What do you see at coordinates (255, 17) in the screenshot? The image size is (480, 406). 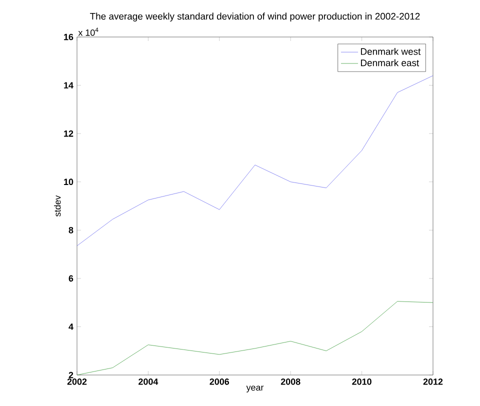 I see `chart-title: The average weekly standard deviation of wind power production in 2002-2012` at bounding box center [255, 17].